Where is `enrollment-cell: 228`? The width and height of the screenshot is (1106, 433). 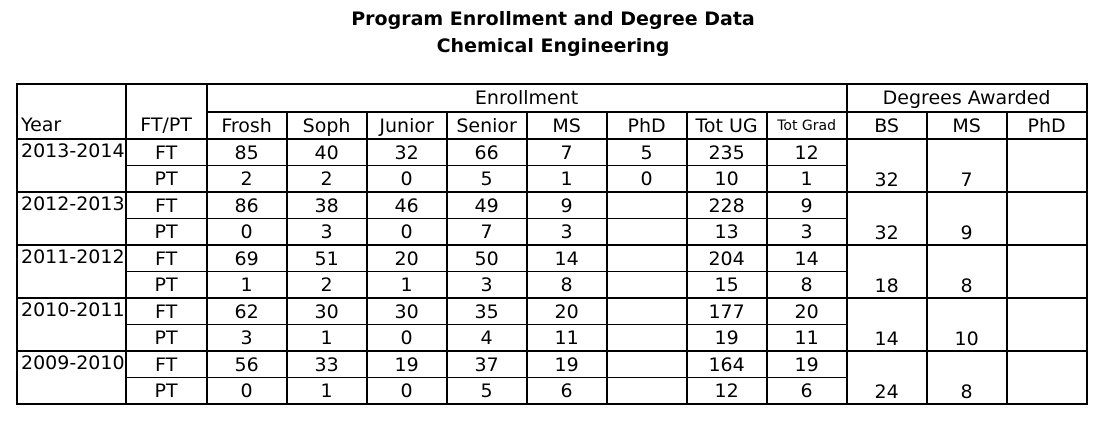
enrollment-cell: 228 is located at coordinates (726, 205).